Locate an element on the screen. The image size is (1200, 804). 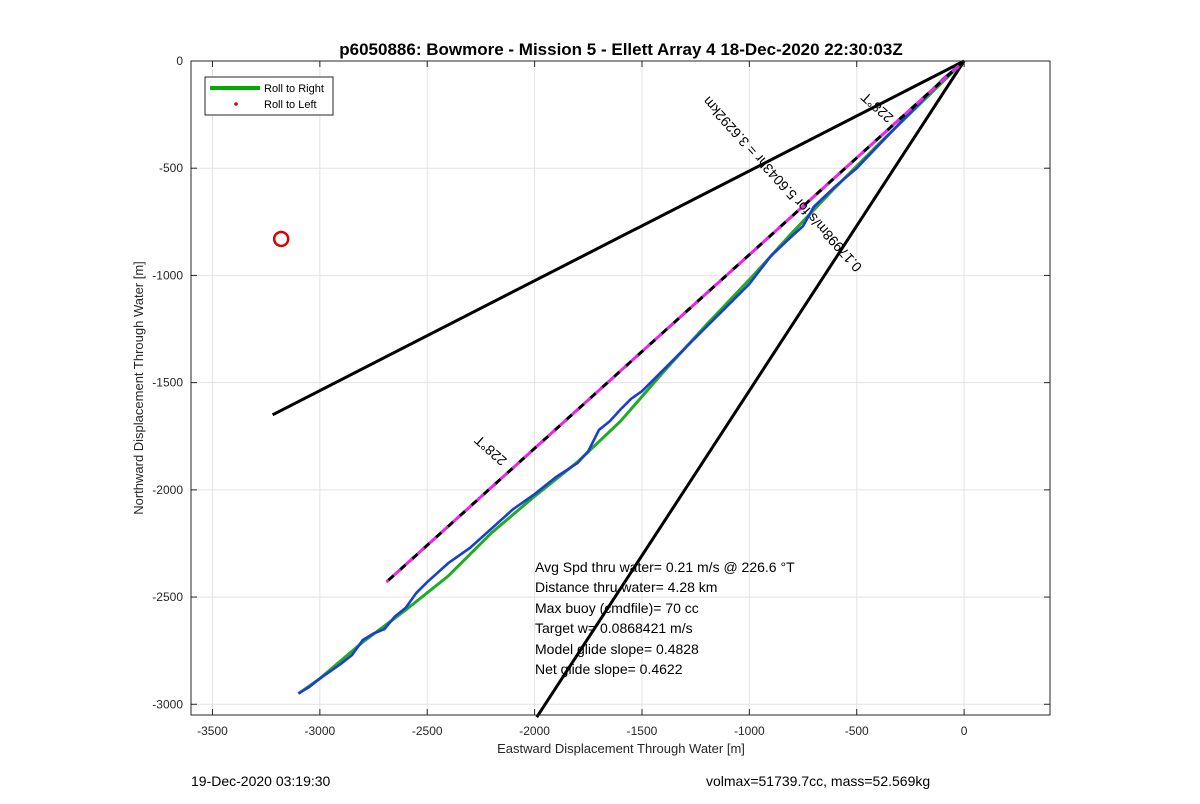
x-tick-label: -1500 is located at coordinates (642, 731).